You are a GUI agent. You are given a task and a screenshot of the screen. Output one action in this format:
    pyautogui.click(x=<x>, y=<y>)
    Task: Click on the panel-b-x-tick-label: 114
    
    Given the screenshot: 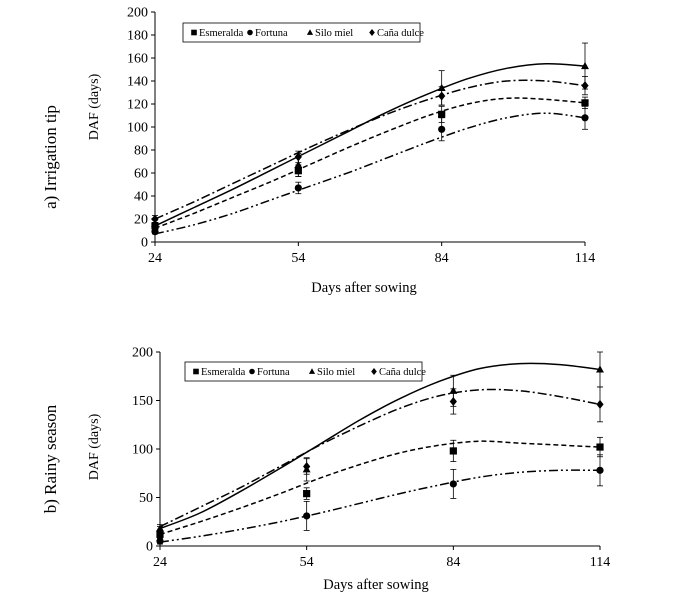 What is the action you would take?
    pyautogui.click(x=600, y=562)
    